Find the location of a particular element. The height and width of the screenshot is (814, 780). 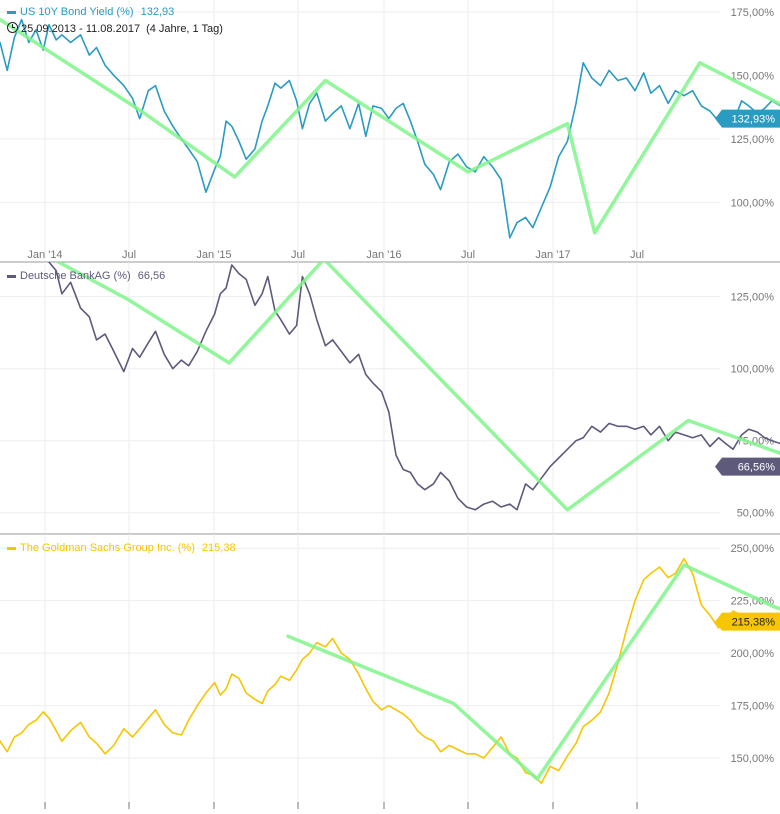

value-badge-label: 66,56% is located at coordinates (757, 468).